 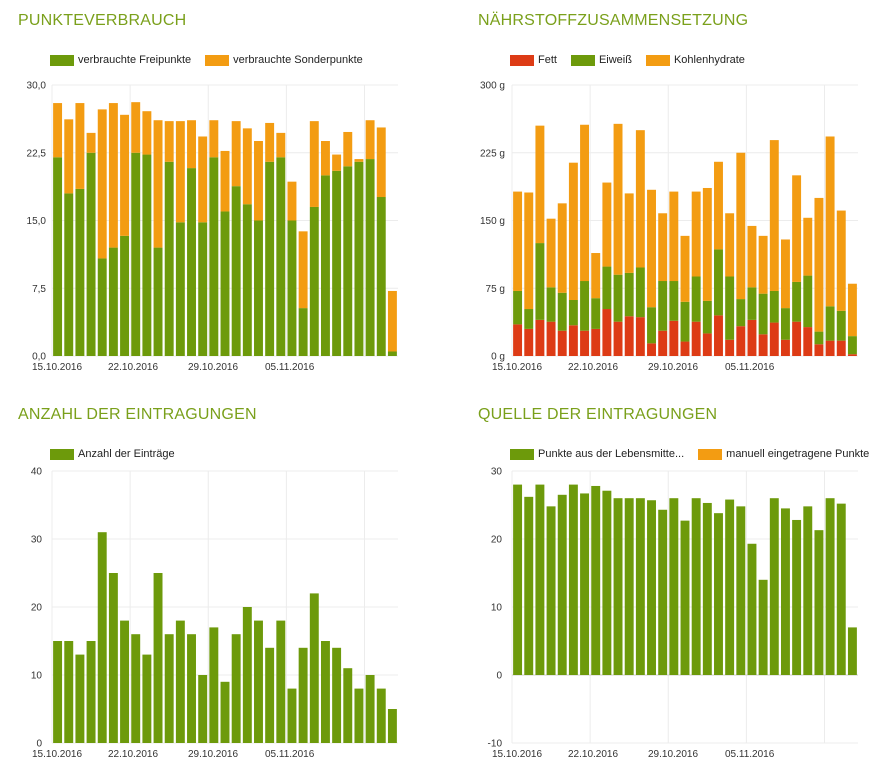 I want to click on legend-item-kohlenhydrate: Kohlenhydrate, so click(x=695, y=60).